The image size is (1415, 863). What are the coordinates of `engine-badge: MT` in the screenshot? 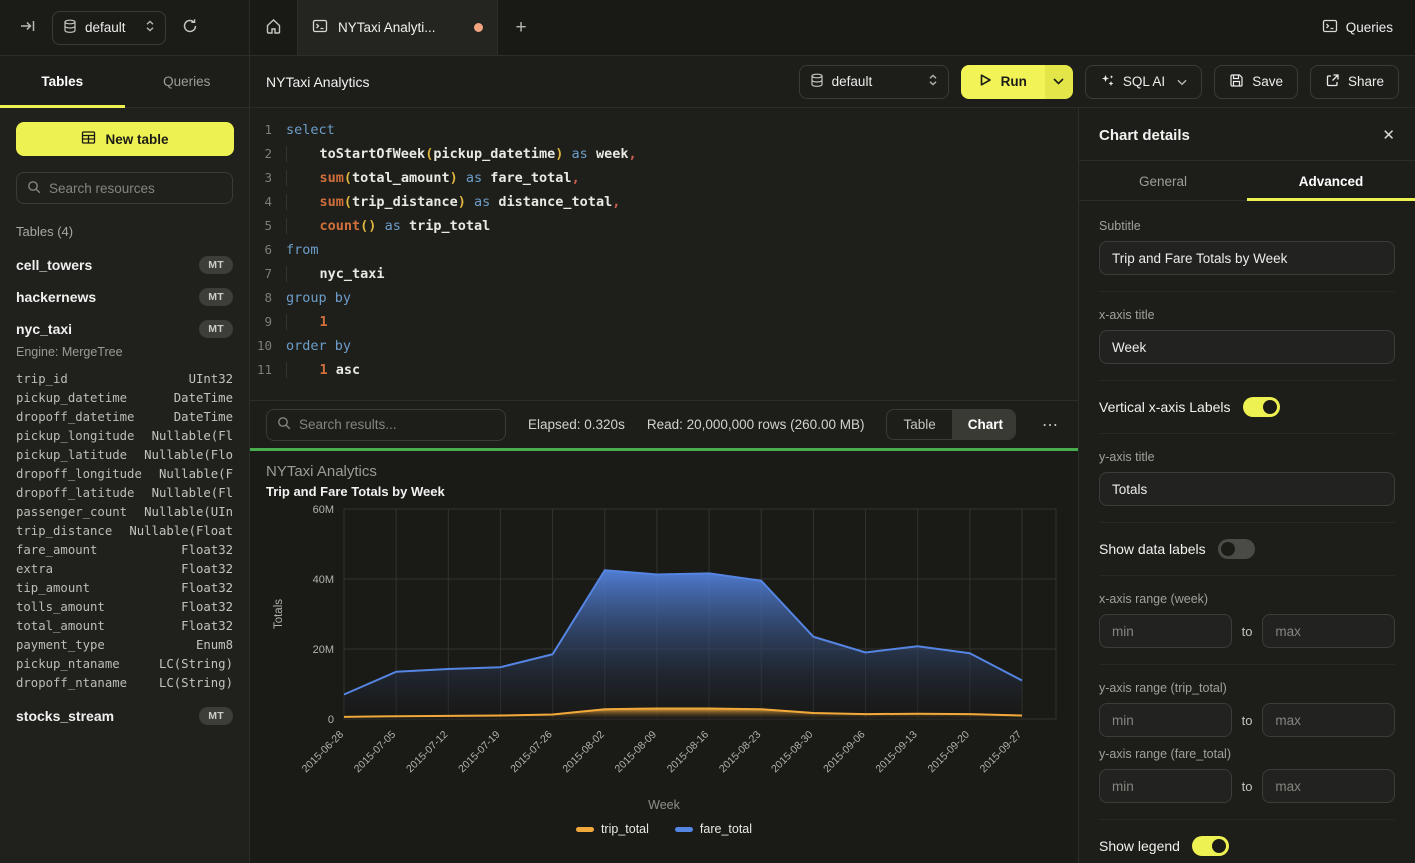 It's located at (216, 265).